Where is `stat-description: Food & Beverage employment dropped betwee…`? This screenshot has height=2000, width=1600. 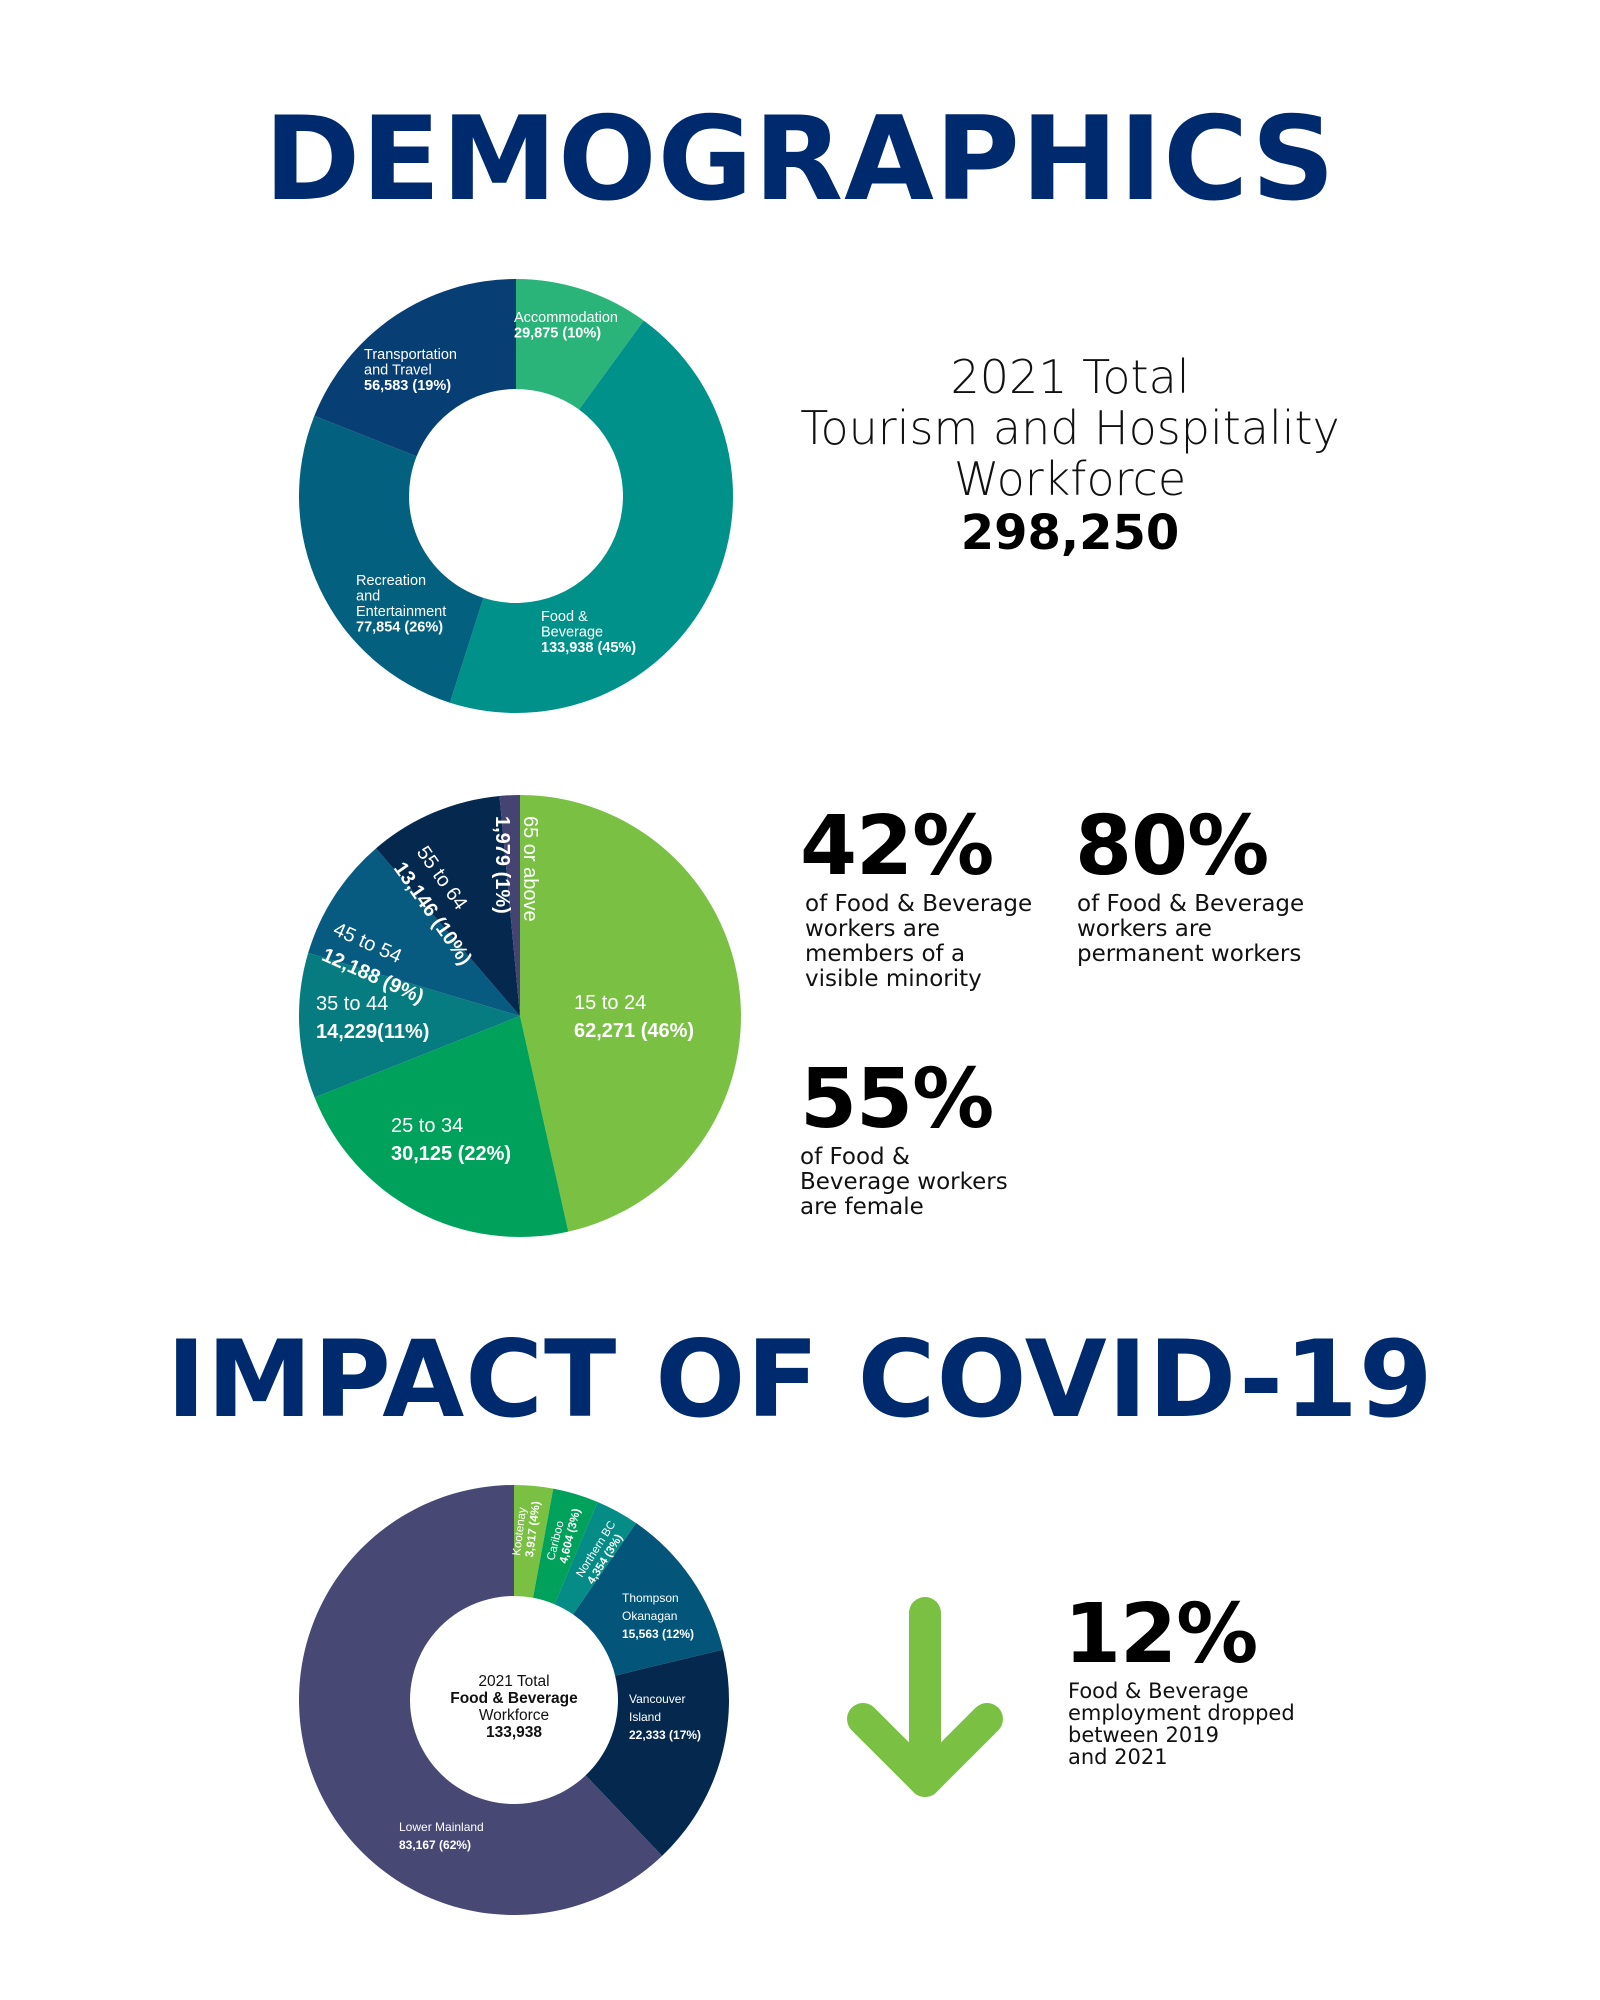
stat-description: Food & Beverage employment dropped betwee… is located at coordinates (1181, 1724).